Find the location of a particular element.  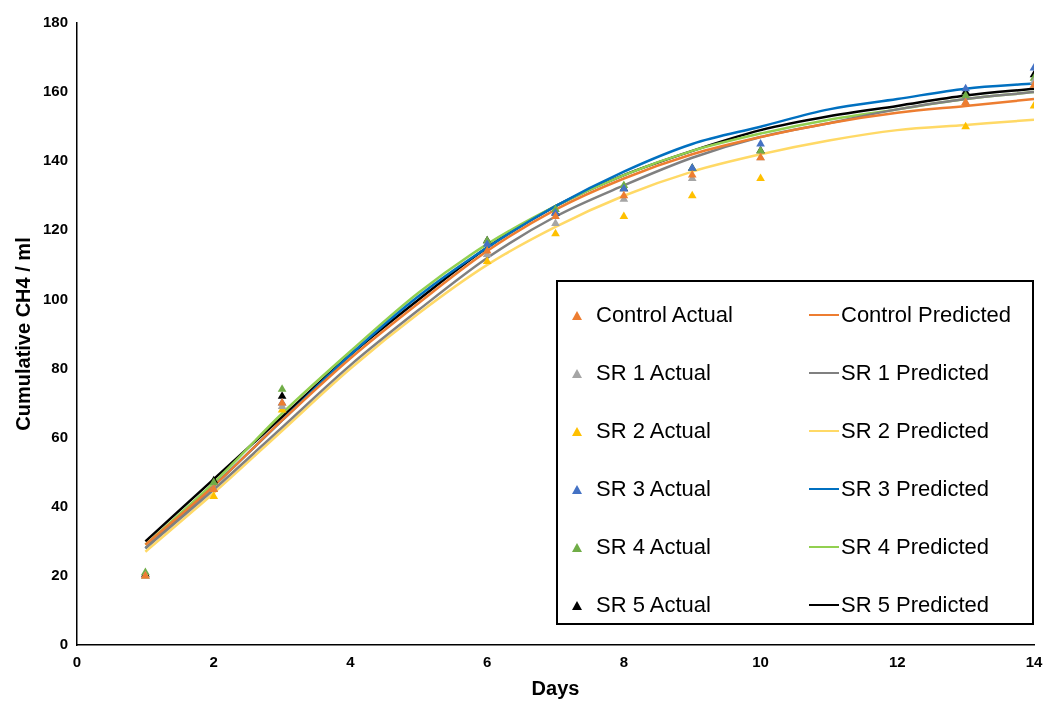

x-tick-label: 14 is located at coordinates (1034, 662).